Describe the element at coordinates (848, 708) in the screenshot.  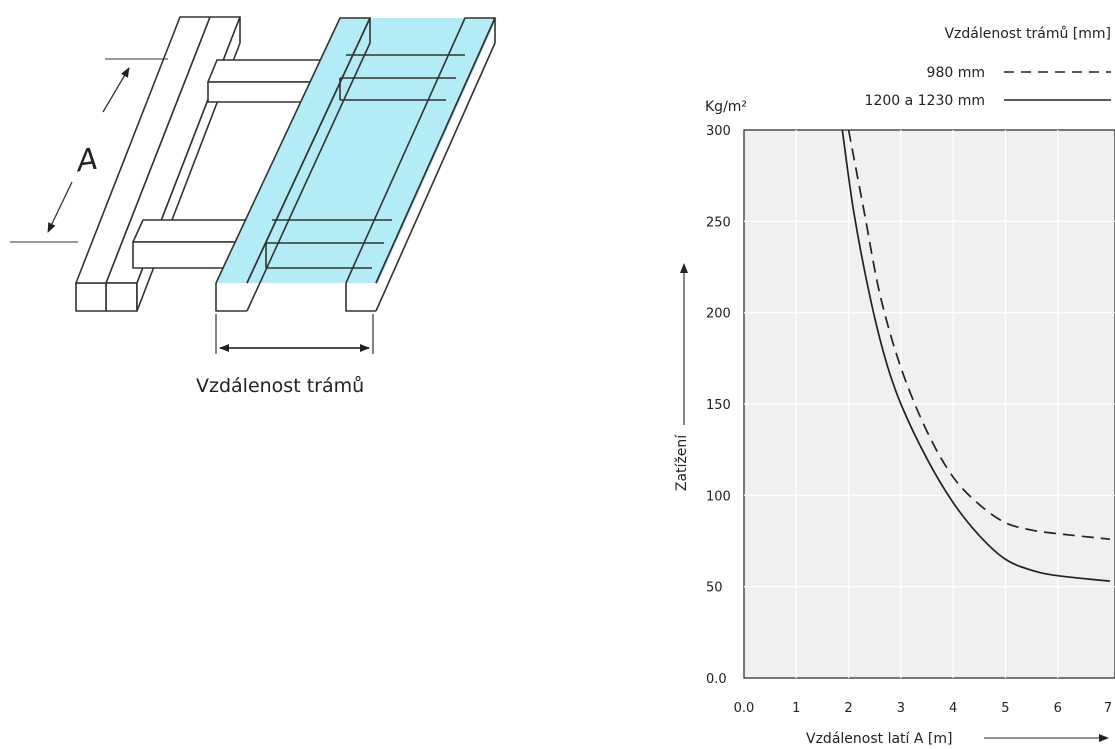
I see `x-tick-label: 2` at that location.